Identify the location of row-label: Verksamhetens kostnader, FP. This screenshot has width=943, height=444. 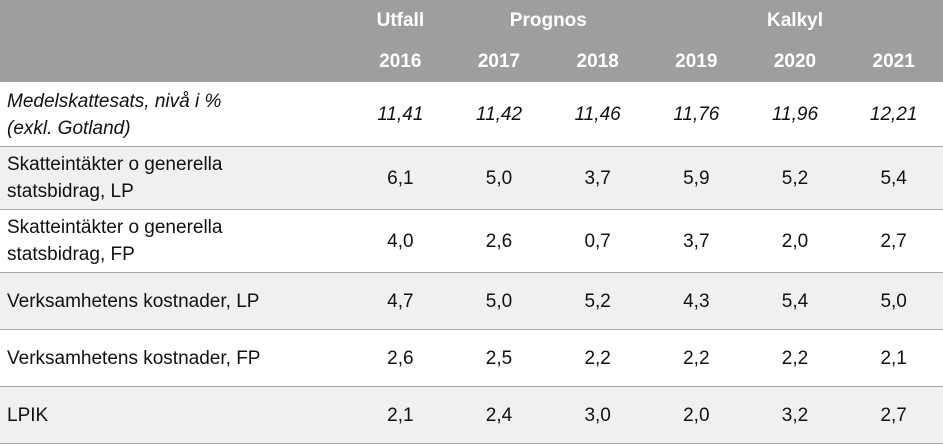
(176, 358).